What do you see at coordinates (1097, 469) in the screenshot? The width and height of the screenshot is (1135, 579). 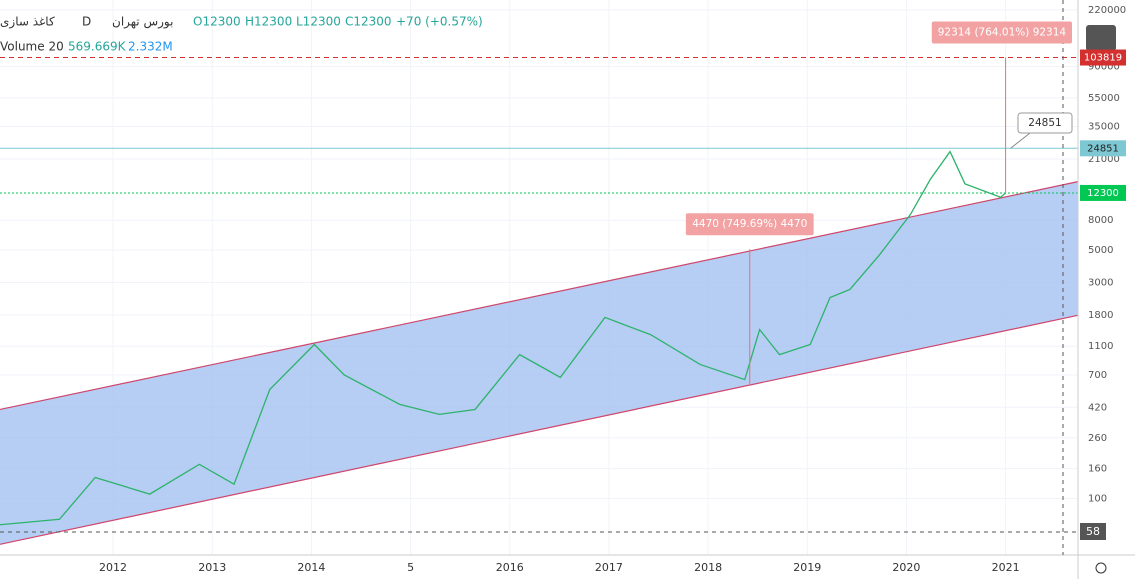 I see `y-tick-label: 160` at bounding box center [1097, 469].